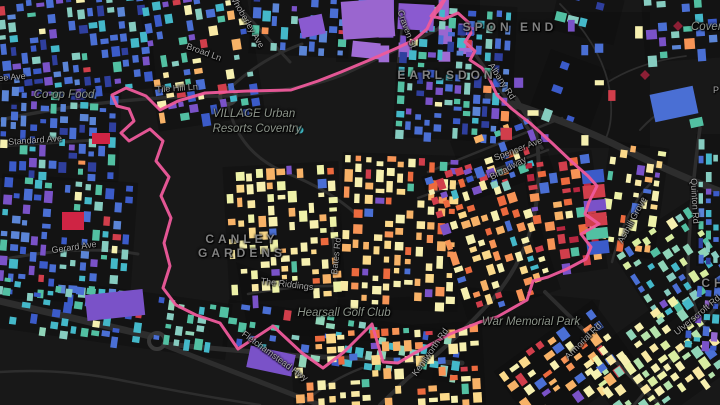  What do you see at coordinates (300, 130) in the screenshot?
I see `poi-icon` at bounding box center [300, 130].